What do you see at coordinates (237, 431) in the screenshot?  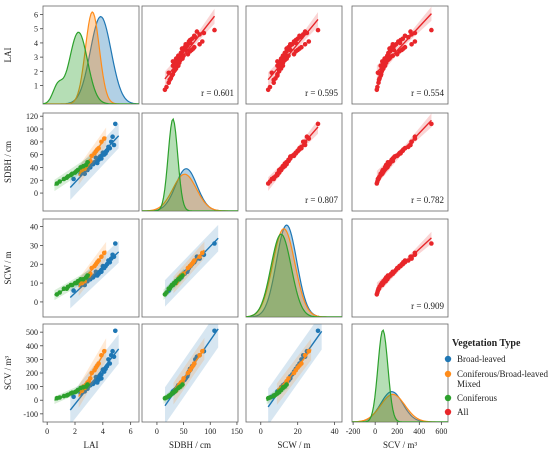 I see `x-tick-label: 150` at bounding box center [237, 431].